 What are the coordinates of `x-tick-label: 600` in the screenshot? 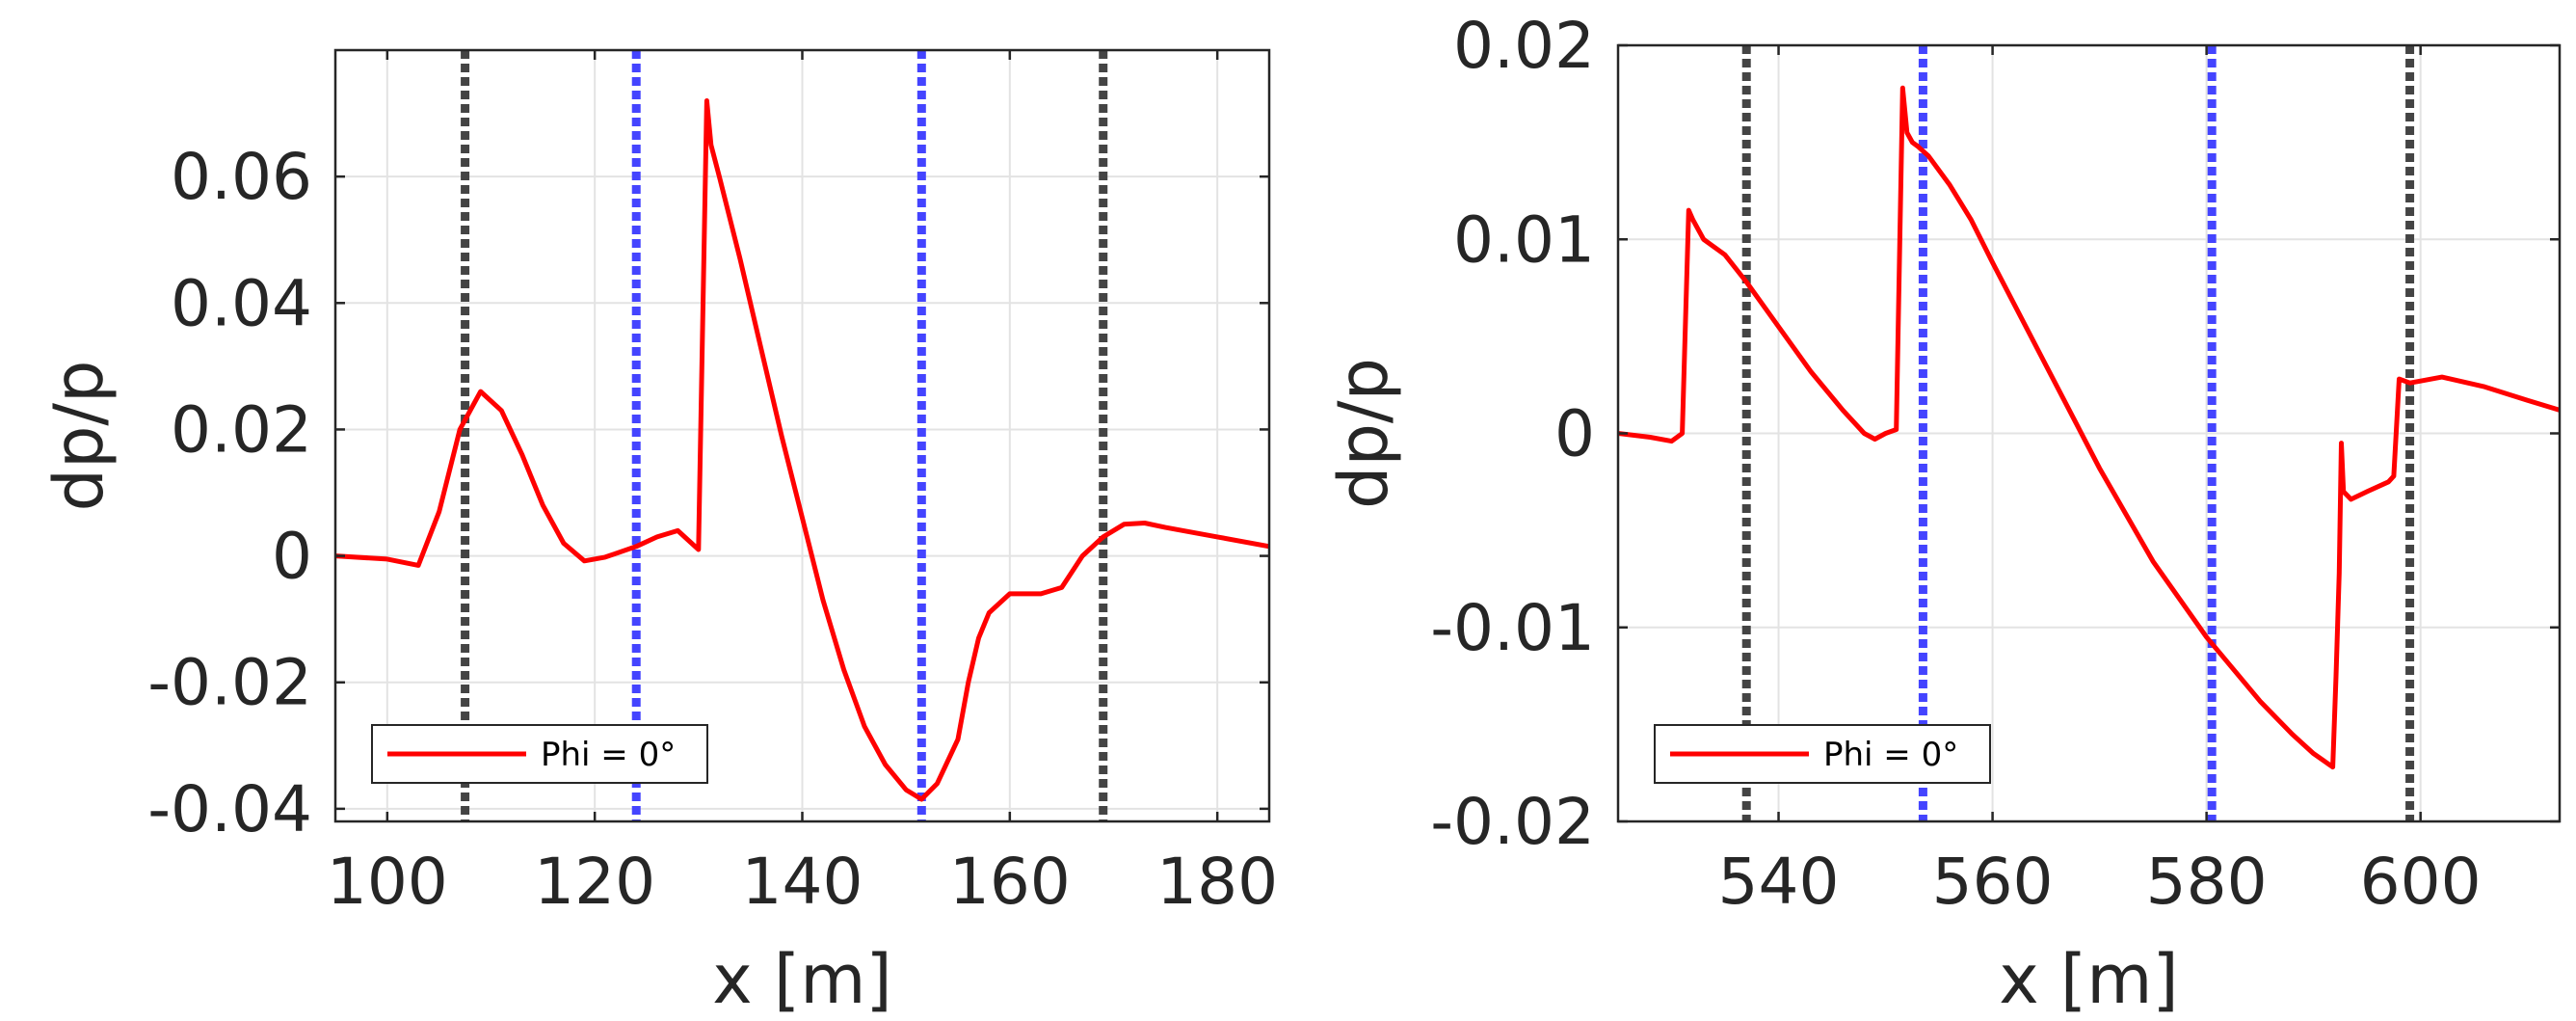 It's located at (2421, 882).